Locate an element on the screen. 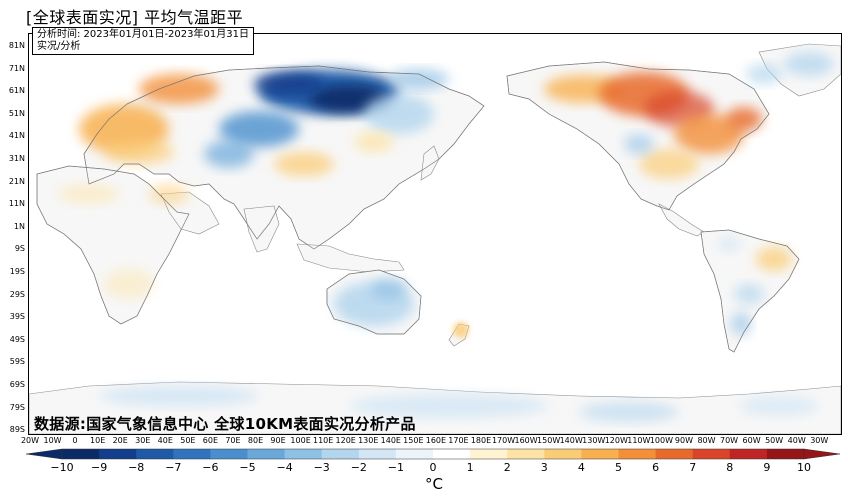 This screenshot has width=848, height=500. lat-label: 81N is located at coordinates (16, 45).